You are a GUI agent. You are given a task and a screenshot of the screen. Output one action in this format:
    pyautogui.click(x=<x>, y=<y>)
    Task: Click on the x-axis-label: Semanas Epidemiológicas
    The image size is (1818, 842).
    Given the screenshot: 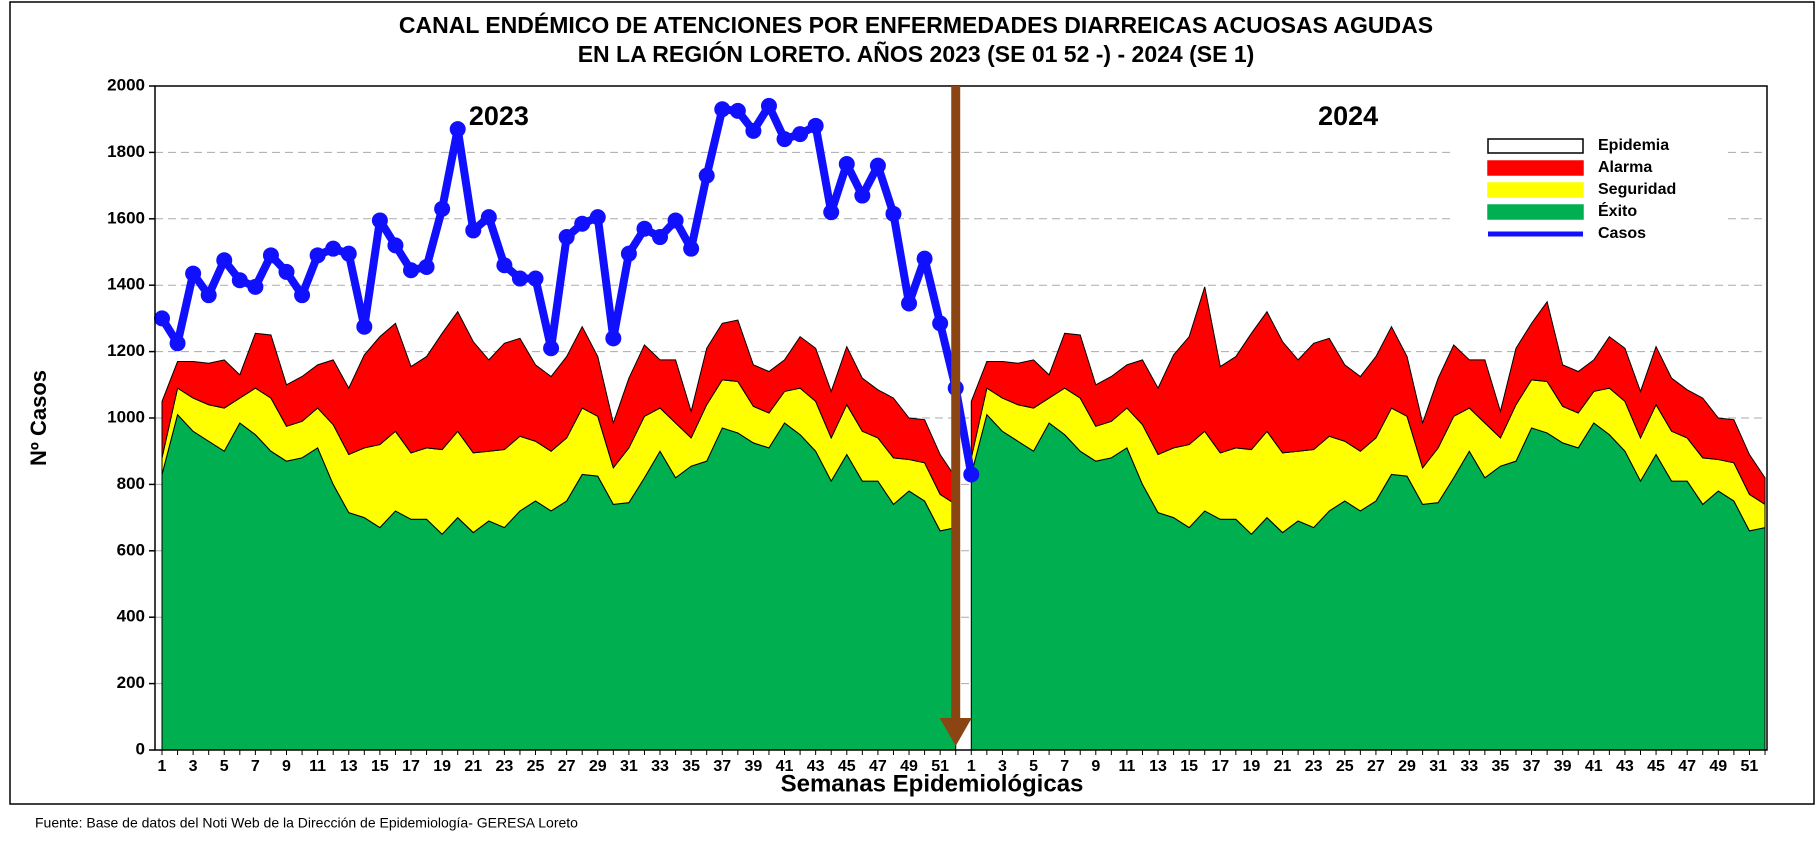 What is the action you would take?
    pyautogui.click(x=932, y=783)
    